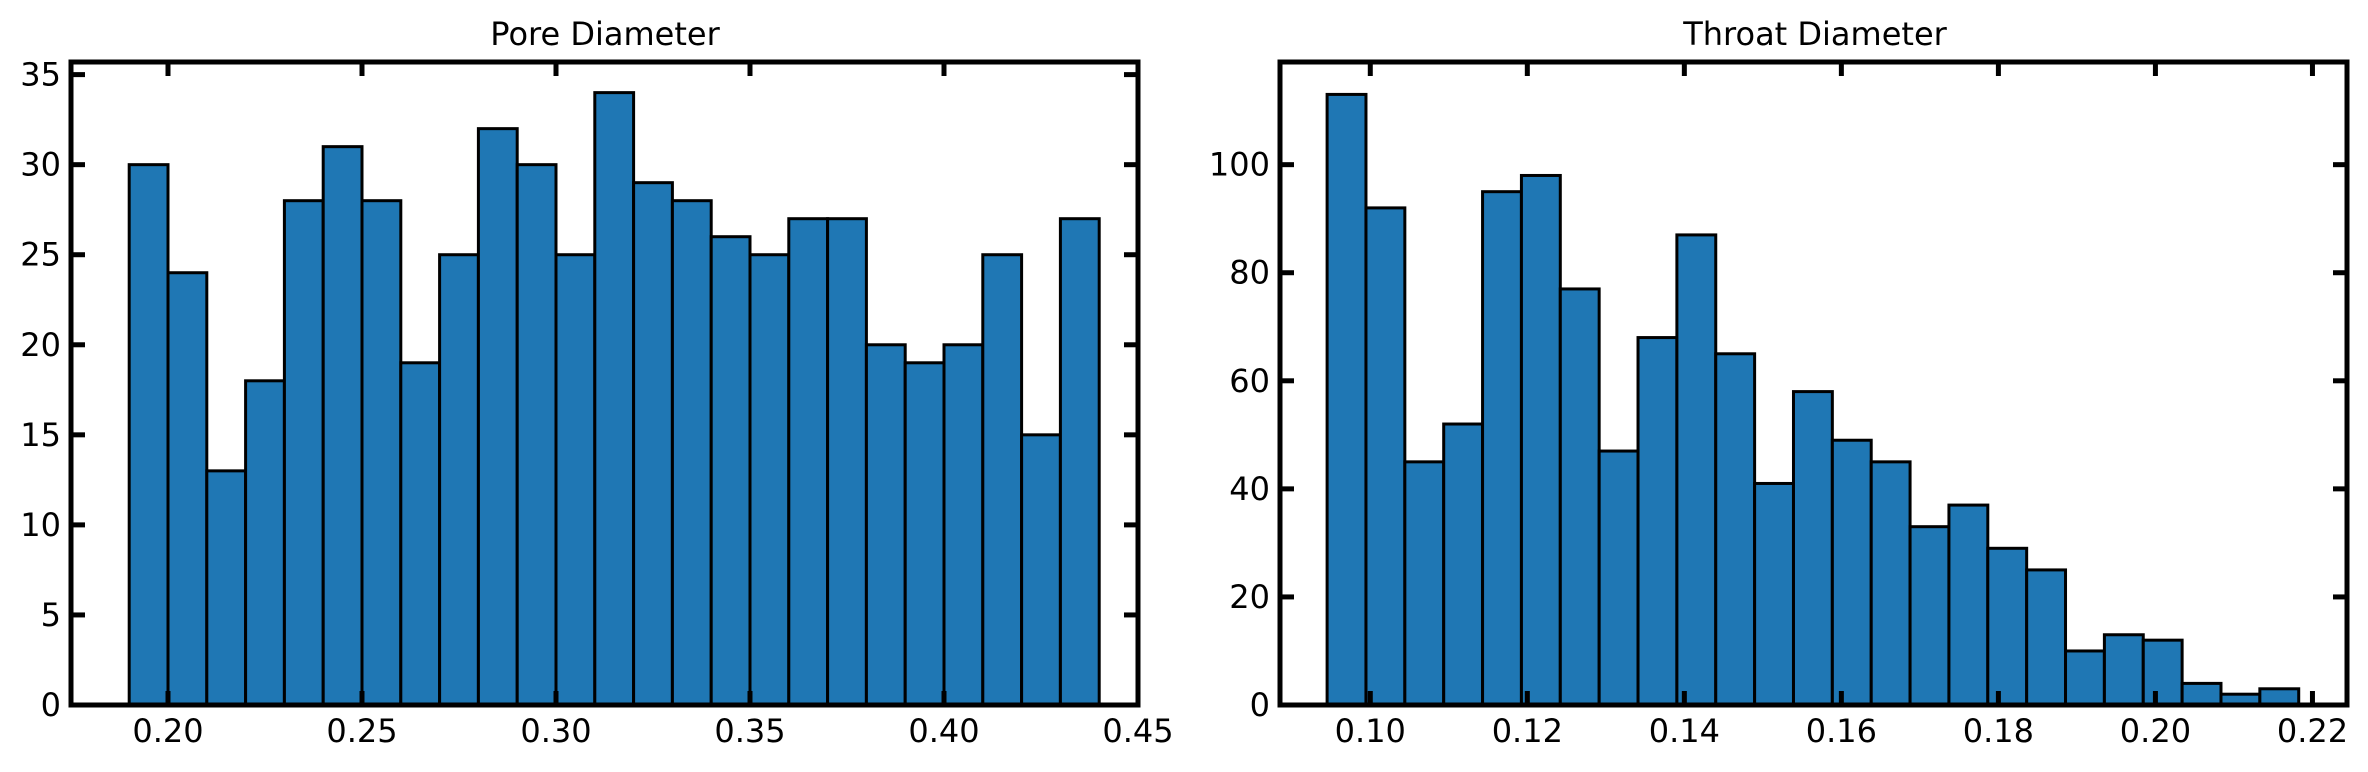 This screenshot has width=2368, height=772. Describe the element at coordinates (555, 731) in the screenshot. I see `pore-x-tick-label: 0.30` at that location.